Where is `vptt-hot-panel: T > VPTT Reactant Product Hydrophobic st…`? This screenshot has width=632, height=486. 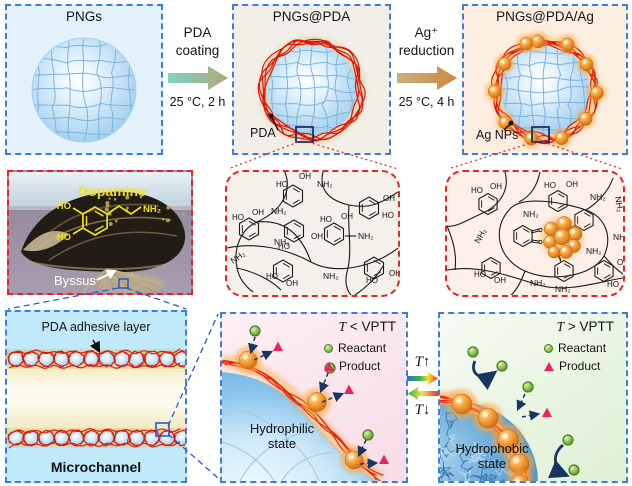 vptt-hot-panel: T > VPTT Reactant Product Hydrophobic st… is located at coordinates (533, 397).